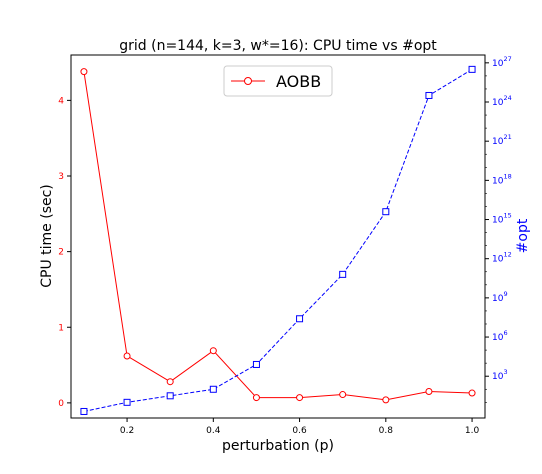 This screenshot has width=542, height=474. What do you see at coordinates (61, 101) in the screenshot?
I see `y-tick-label: 4` at bounding box center [61, 101].